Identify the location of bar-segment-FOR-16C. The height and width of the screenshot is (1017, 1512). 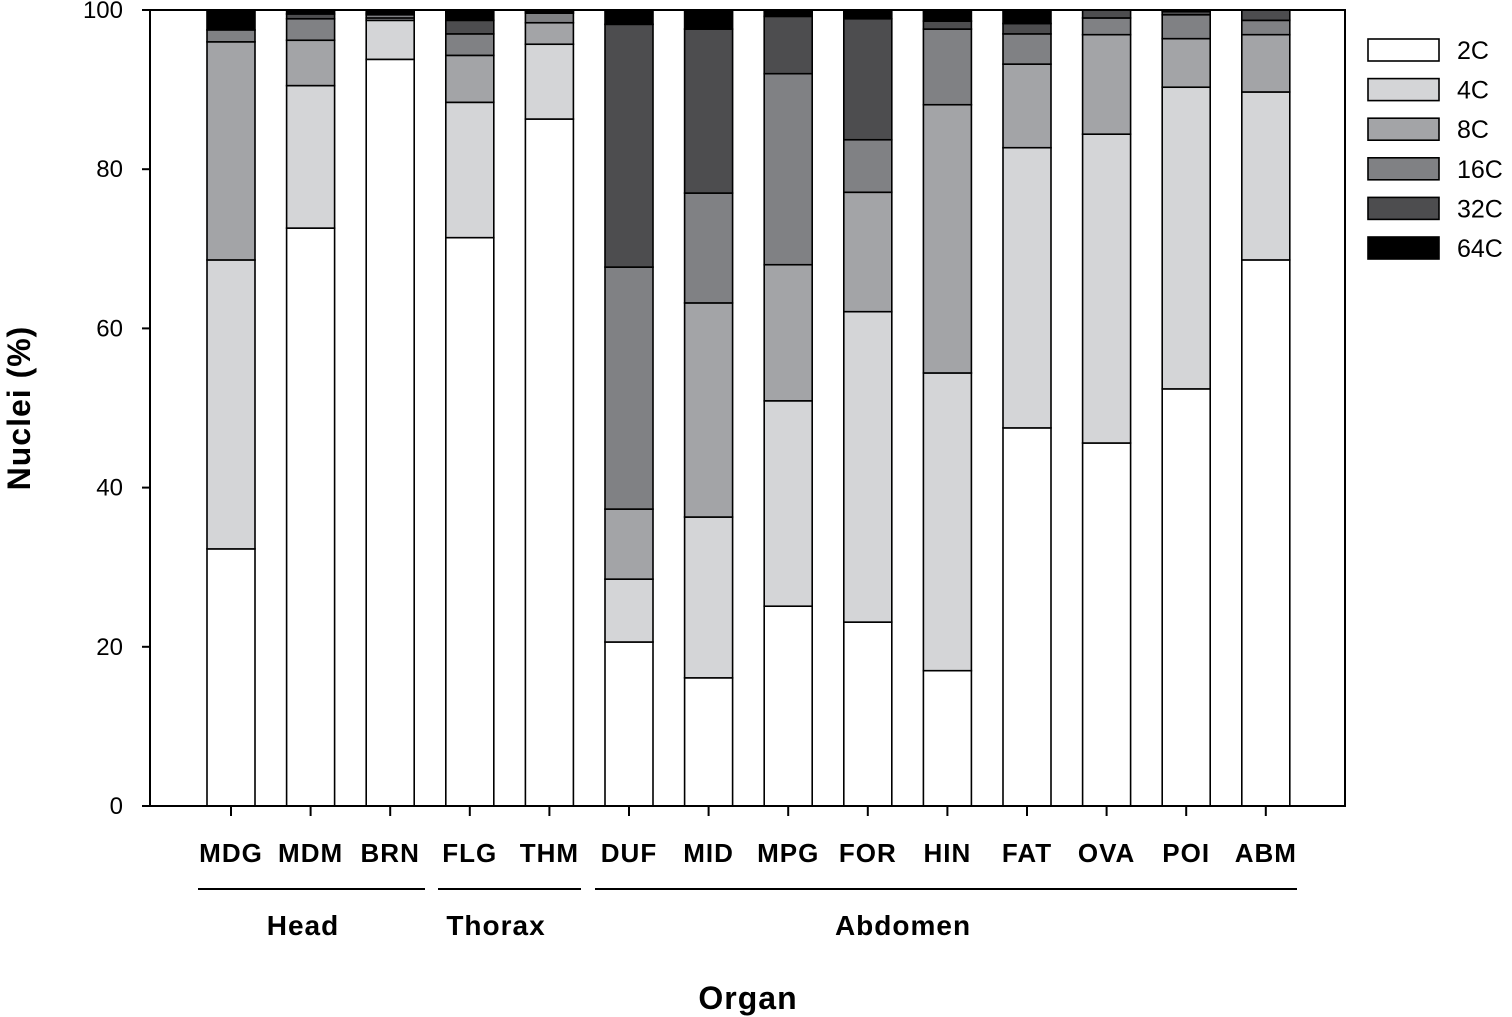
(867, 166).